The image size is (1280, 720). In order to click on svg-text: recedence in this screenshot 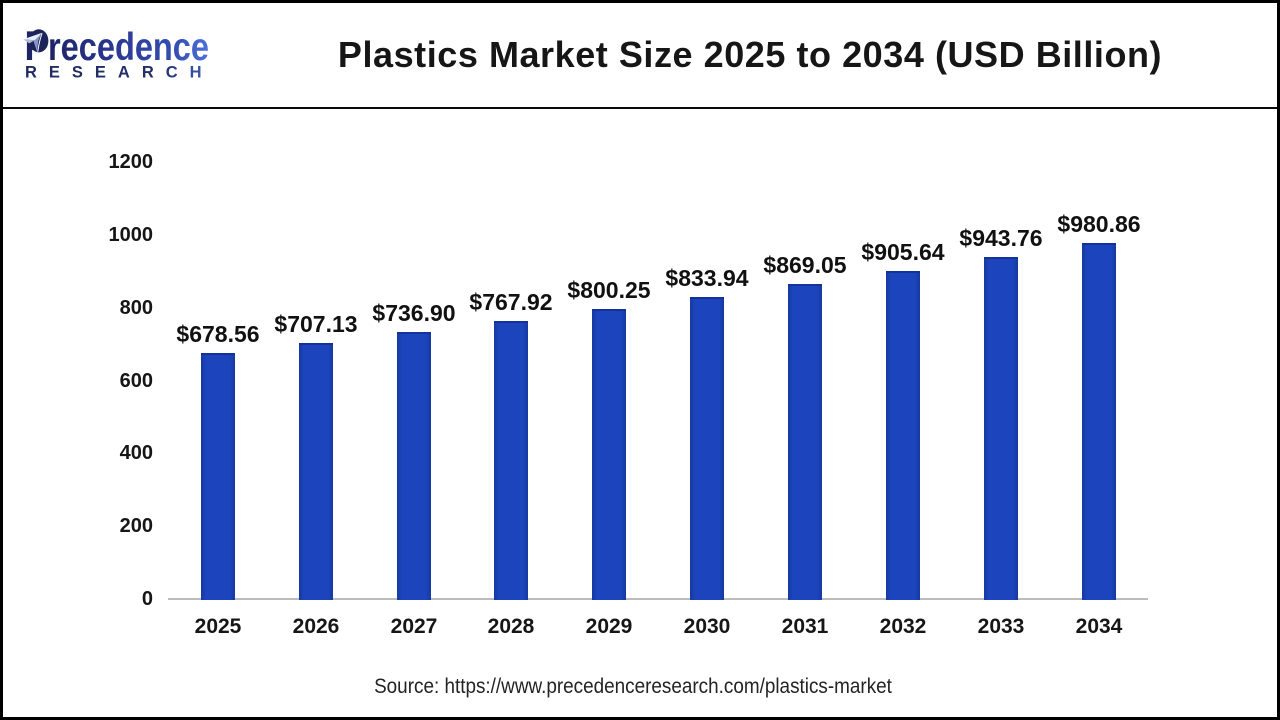, I will do `click(128, 48)`.